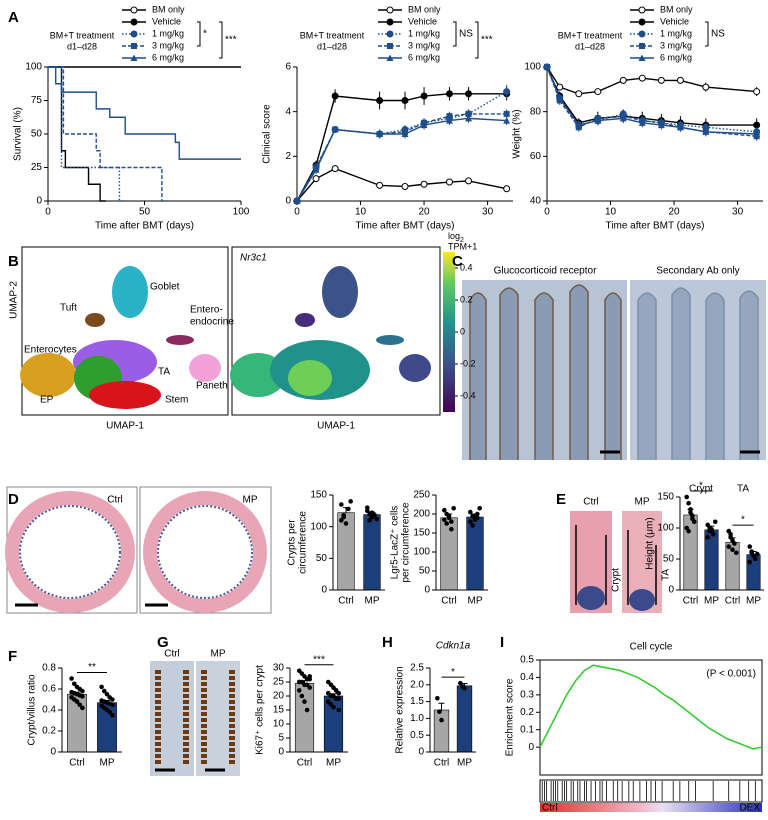  Describe the element at coordinates (13, 499) in the screenshot. I see `panel-label: D` at that location.